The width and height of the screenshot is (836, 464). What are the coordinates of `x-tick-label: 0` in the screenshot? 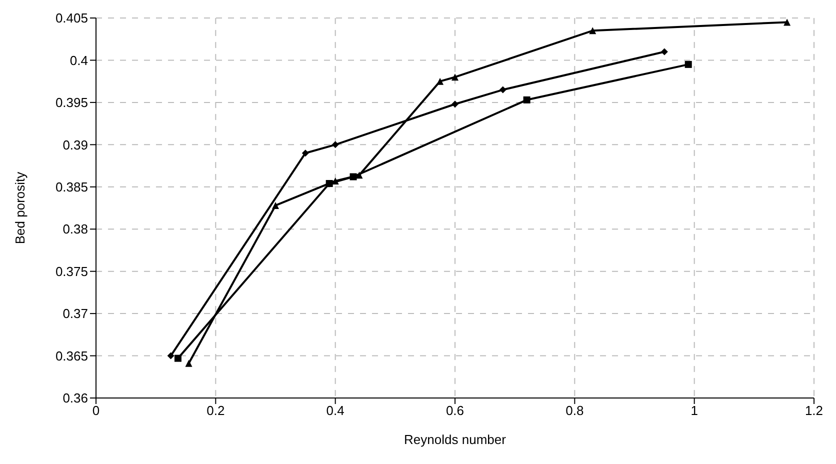 It's located at (96, 410).